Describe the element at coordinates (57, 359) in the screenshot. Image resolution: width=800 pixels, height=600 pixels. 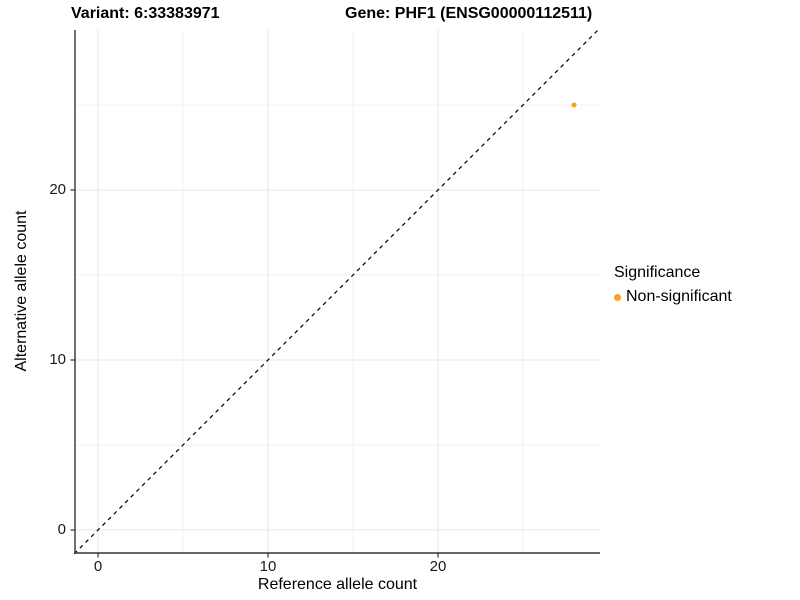
I see `y-tick-label: 10` at that location.